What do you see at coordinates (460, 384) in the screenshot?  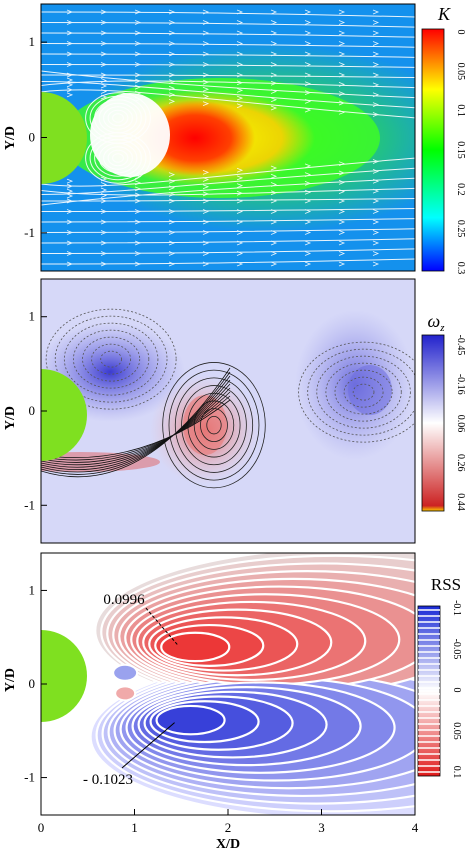 I see `colorbar-tick-label: -0.16` at bounding box center [460, 384].